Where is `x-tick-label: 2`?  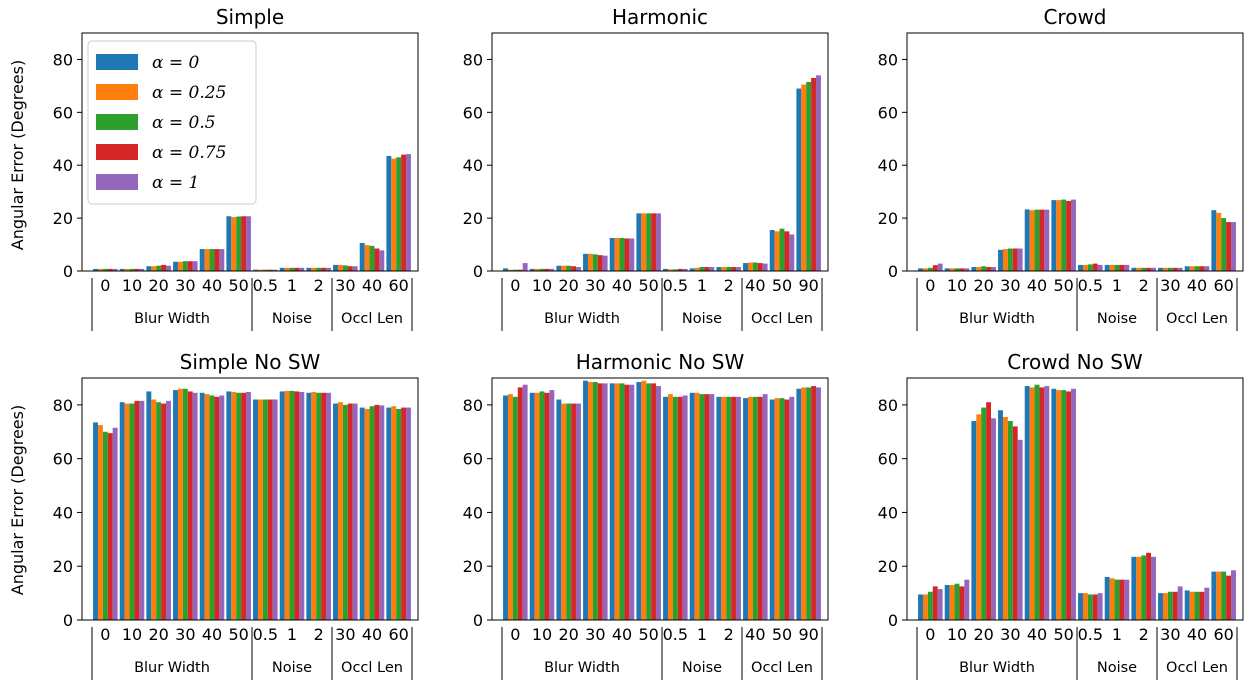
x-tick-label: 2 is located at coordinates (1144, 285).